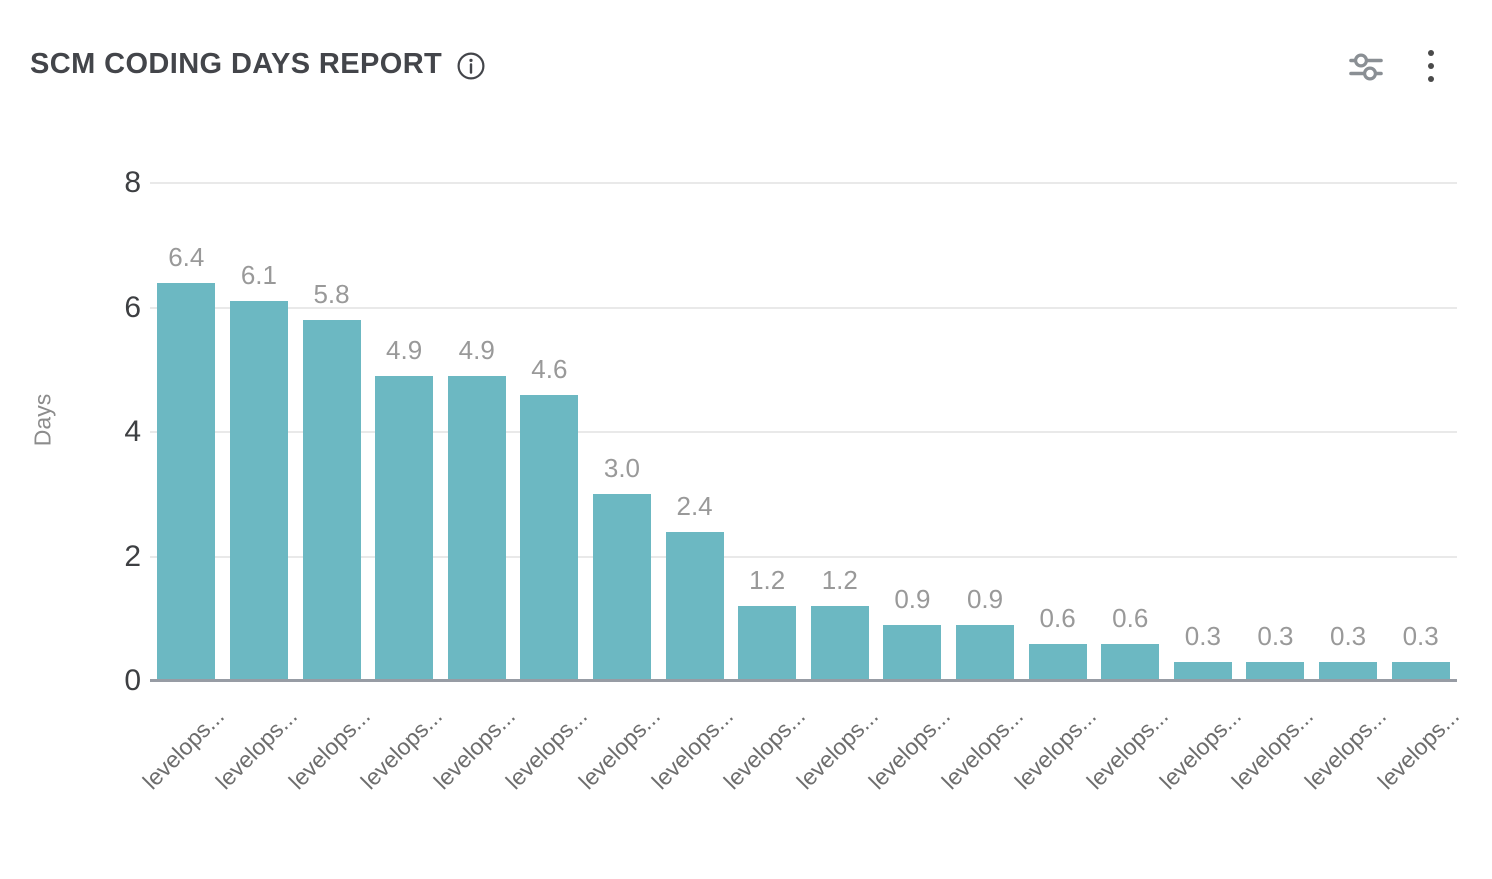  I want to click on bar-value-label: 3.0, so click(622, 468).